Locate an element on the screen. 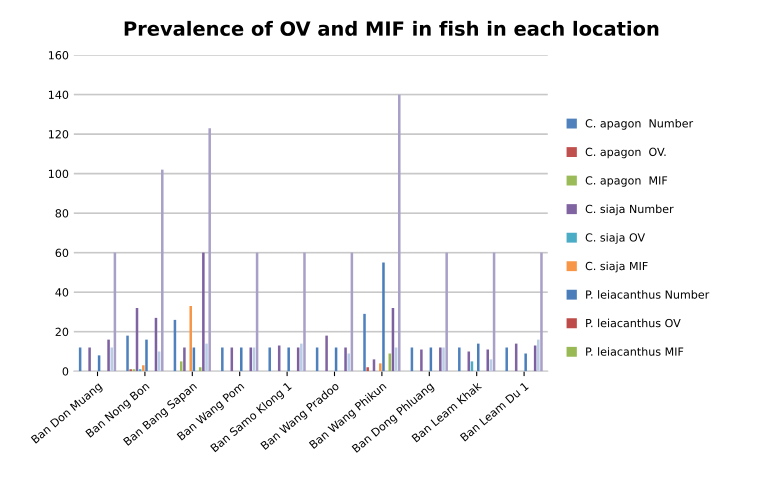  legend-label: P. leiacanthus OV is located at coordinates (633, 323).